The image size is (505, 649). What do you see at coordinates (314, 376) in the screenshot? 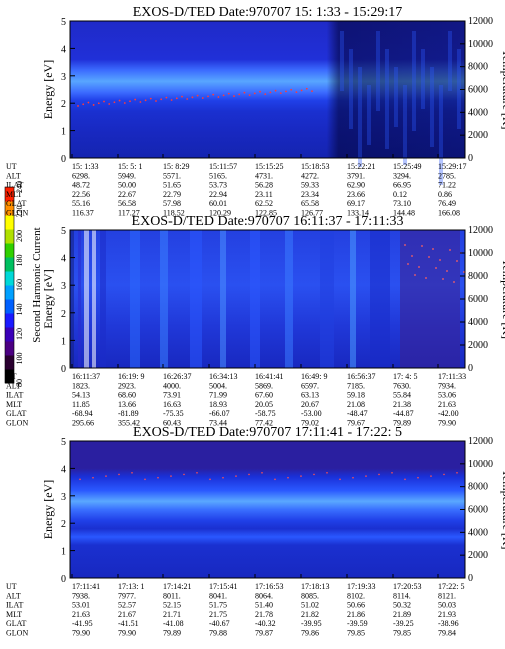
I see `table-cell: 16:49: 9` at bounding box center [314, 376].